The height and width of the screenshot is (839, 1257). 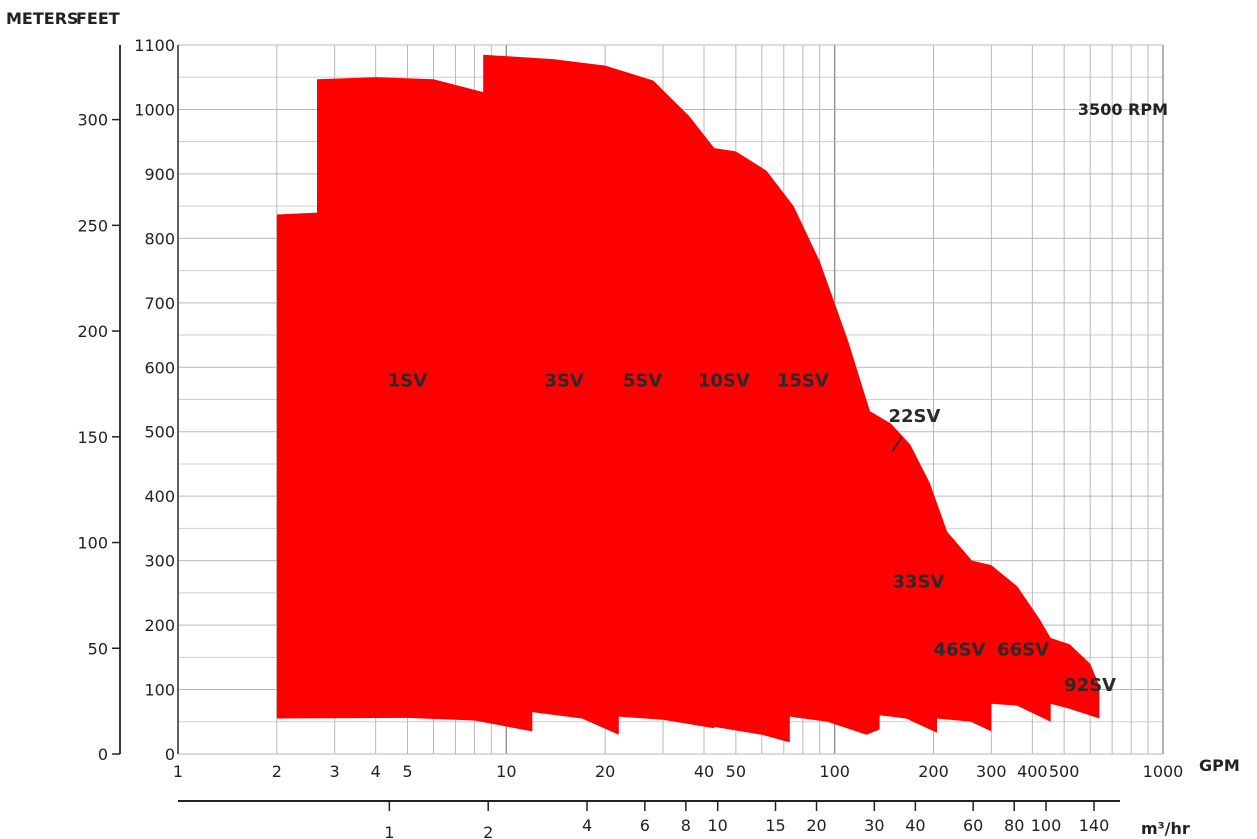 What do you see at coordinates (563, 381) in the screenshot?
I see `series-label-3sv: 3SV` at bounding box center [563, 381].